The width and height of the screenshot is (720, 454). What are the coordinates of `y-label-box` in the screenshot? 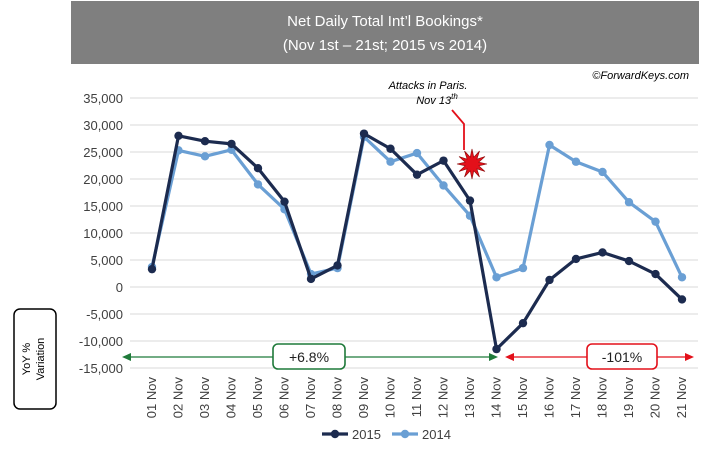 It's located at (35, 359).